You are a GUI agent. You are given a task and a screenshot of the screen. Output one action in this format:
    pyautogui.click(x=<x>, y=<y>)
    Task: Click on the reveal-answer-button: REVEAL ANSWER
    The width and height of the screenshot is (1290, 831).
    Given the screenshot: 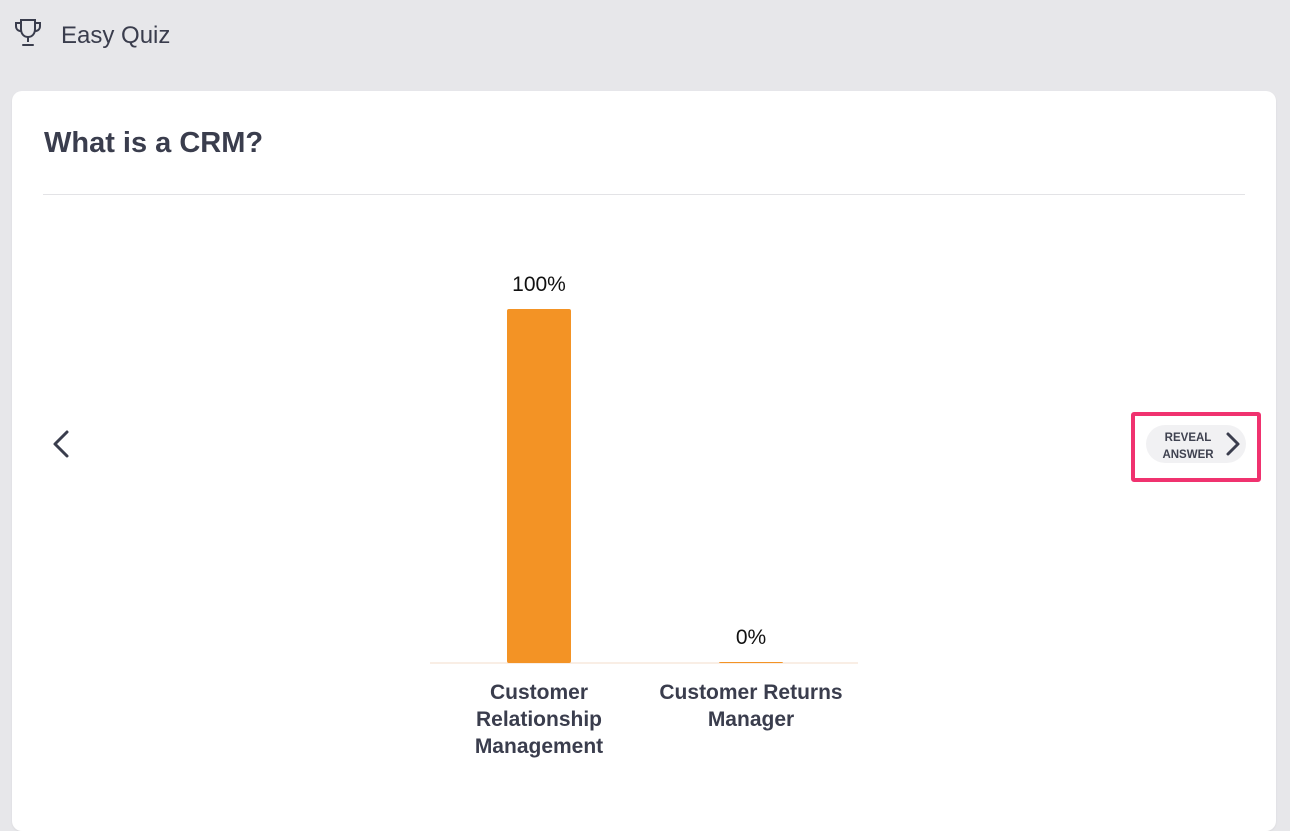 What is the action you would take?
    pyautogui.click(x=1196, y=444)
    